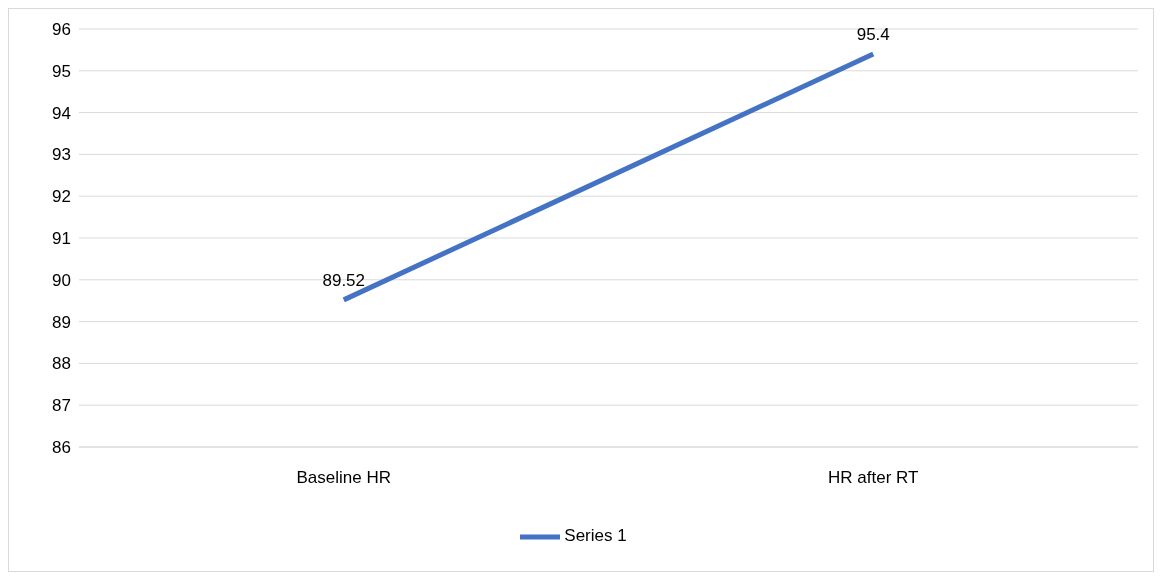  Describe the element at coordinates (61, 280) in the screenshot. I see `y-tick-label: 90` at that location.